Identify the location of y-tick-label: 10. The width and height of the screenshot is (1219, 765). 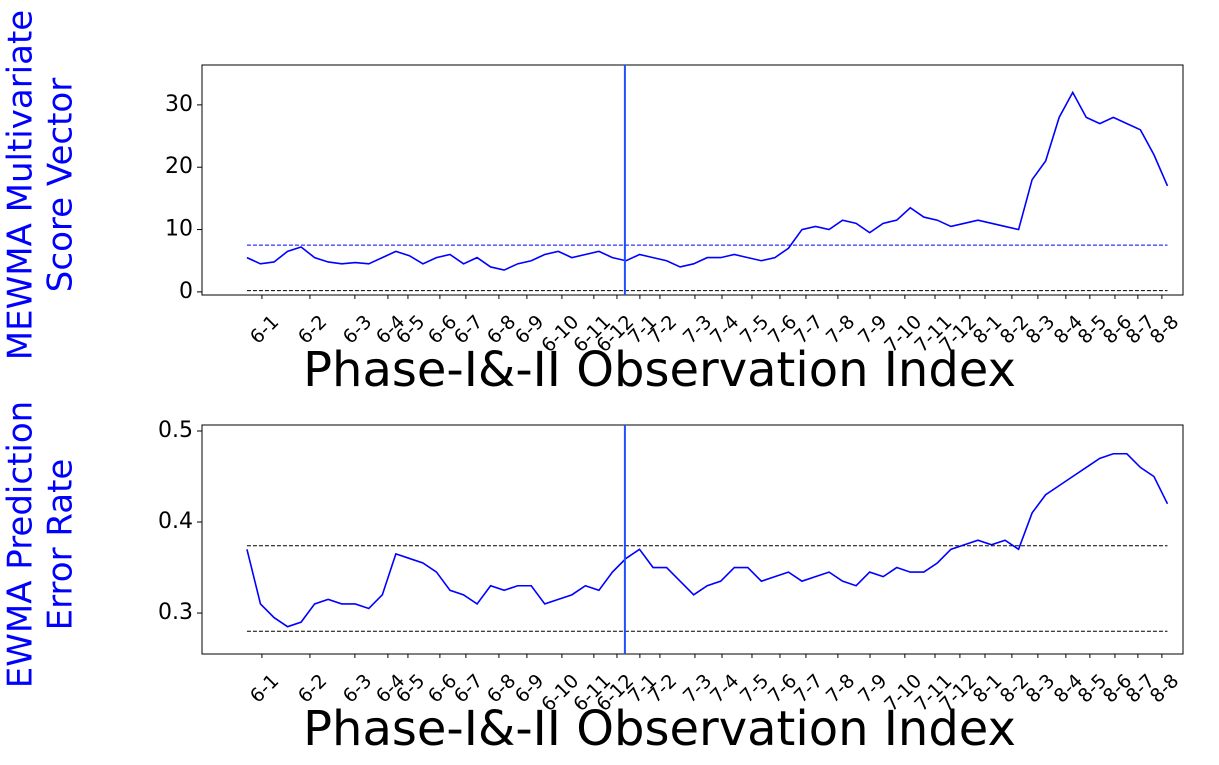
(179, 229).